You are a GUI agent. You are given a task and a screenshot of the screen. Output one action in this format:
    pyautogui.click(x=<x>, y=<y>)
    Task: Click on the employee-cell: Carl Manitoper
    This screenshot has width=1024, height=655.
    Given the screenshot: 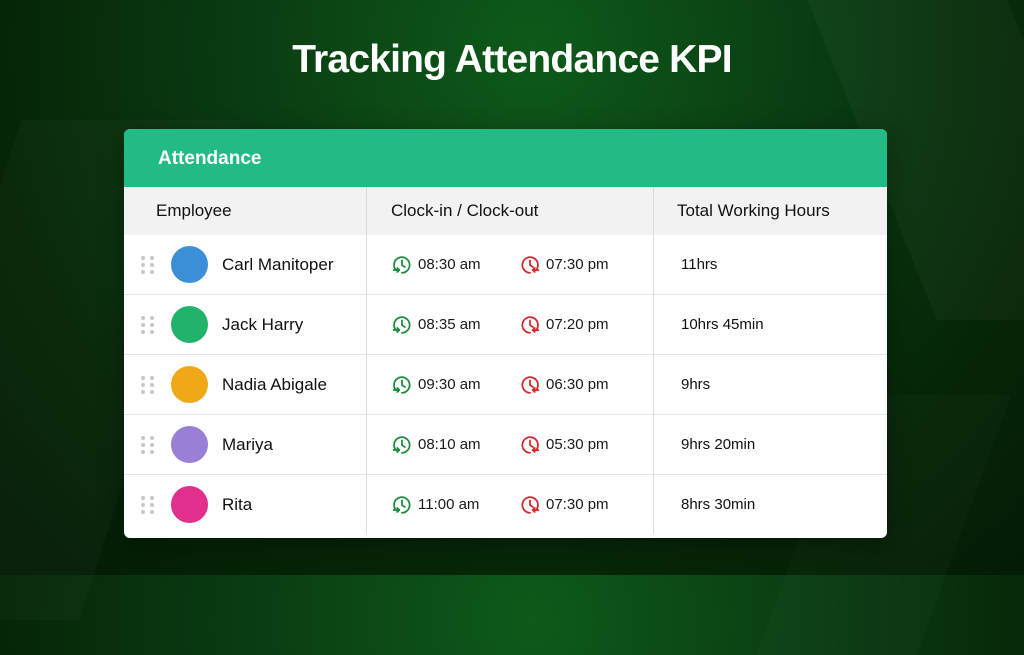 What is the action you would take?
    pyautogui.click(x=245, y=265)
    